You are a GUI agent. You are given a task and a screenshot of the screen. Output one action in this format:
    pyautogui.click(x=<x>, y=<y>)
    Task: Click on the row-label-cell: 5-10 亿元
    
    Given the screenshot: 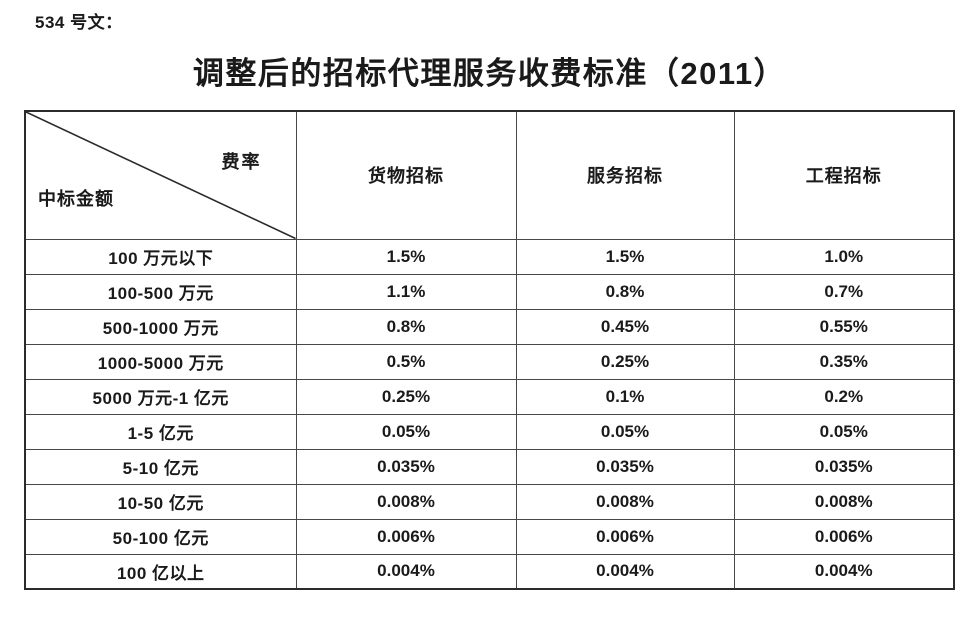 What is the action you would take?
    pyautogui.click(x=160, y=466)
    